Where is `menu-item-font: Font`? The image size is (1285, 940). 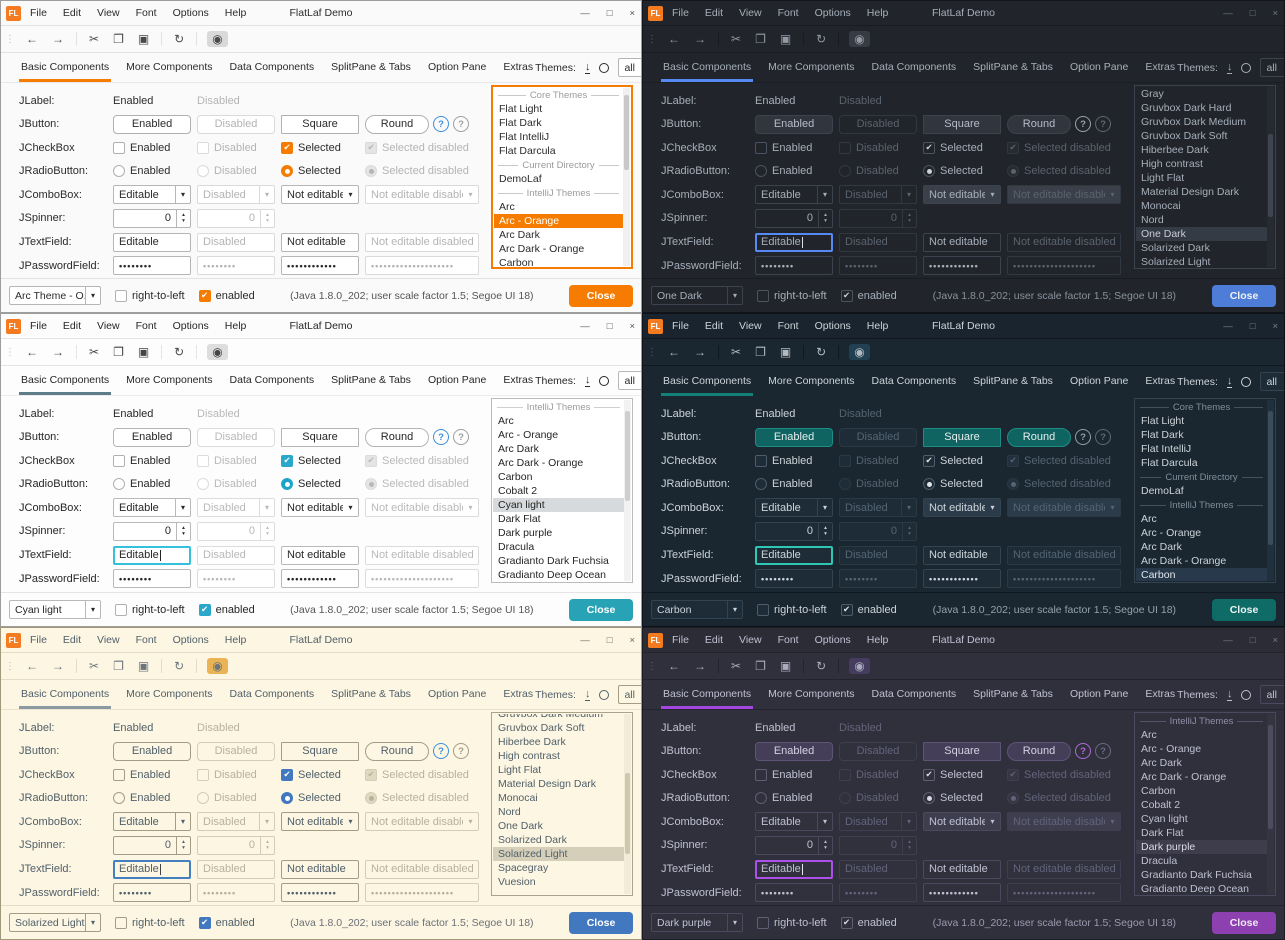
menu-item-font: Font is located at coordinates (788, 640).